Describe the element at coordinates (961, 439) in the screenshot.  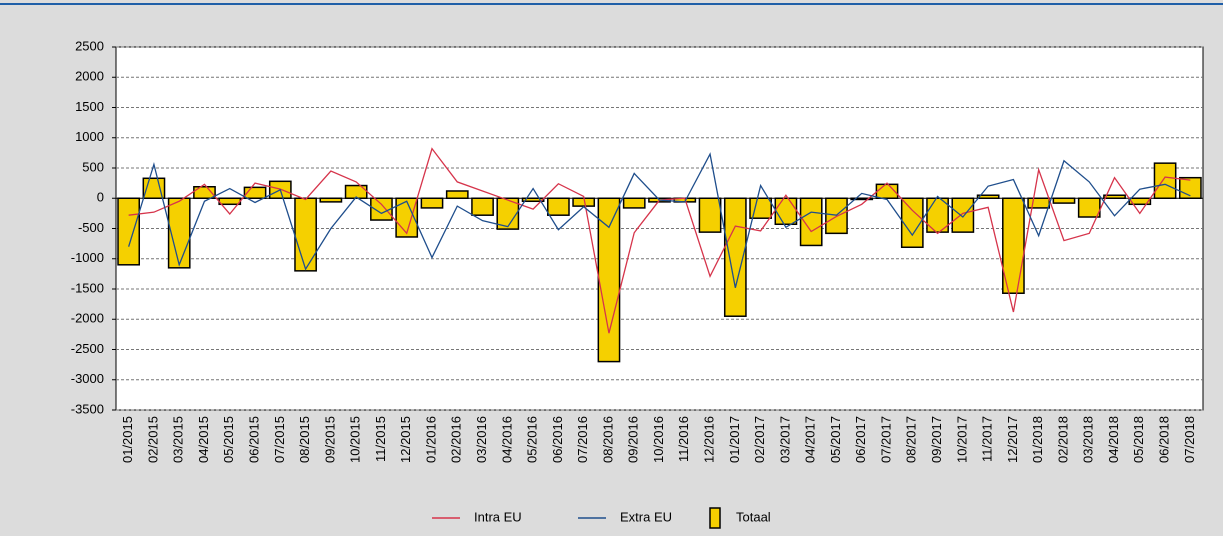
I see `x-tick-label: 10/2017` at that location.